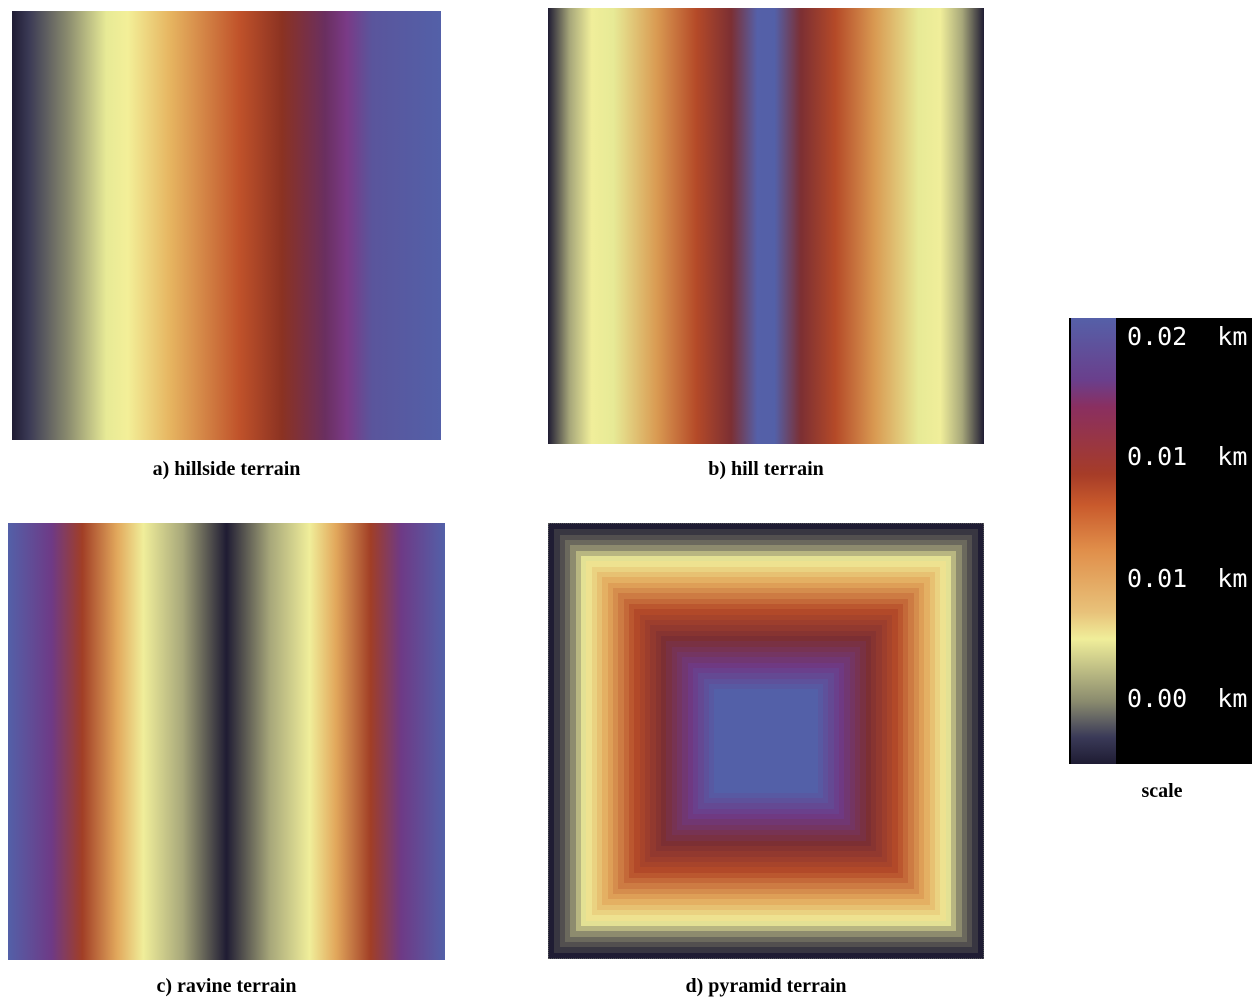 This screenshot has height=1000, width=1252. Describe the element at coordinates (1187, 456) in the screenshot. I see `scale-tick-upper: 0.01 km` at that location.